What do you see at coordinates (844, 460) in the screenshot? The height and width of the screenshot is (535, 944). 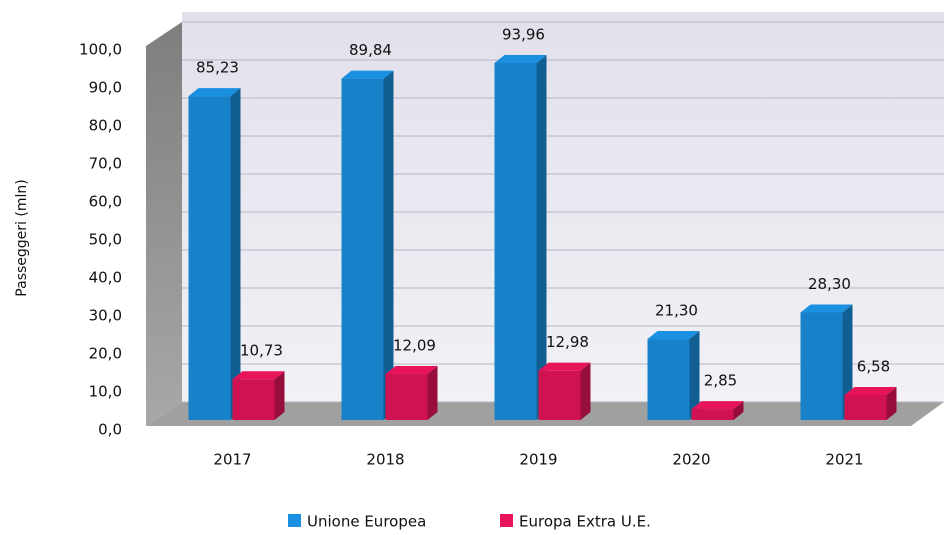 I see `x-tick-label: 2021` at bounding box center [844, 460].